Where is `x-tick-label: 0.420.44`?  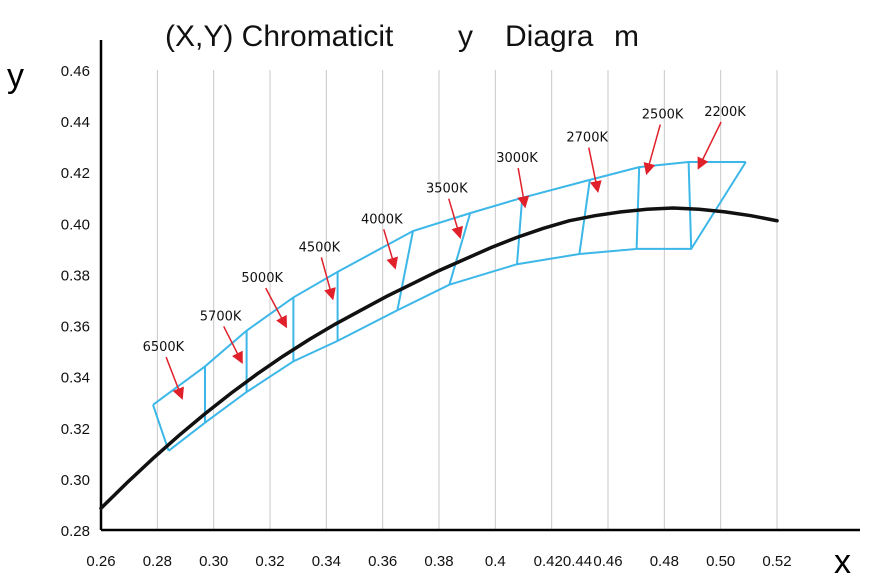
x-tick-label: 0.420.44 is located at coordinates (563, 561).